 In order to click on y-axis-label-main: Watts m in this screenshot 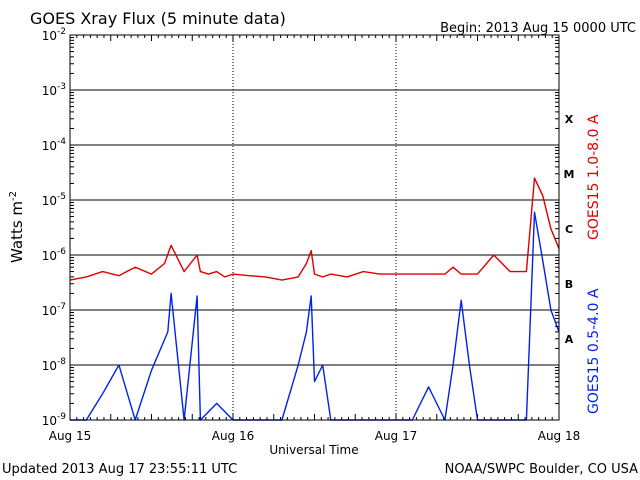, I will do `click(17, 232)`.